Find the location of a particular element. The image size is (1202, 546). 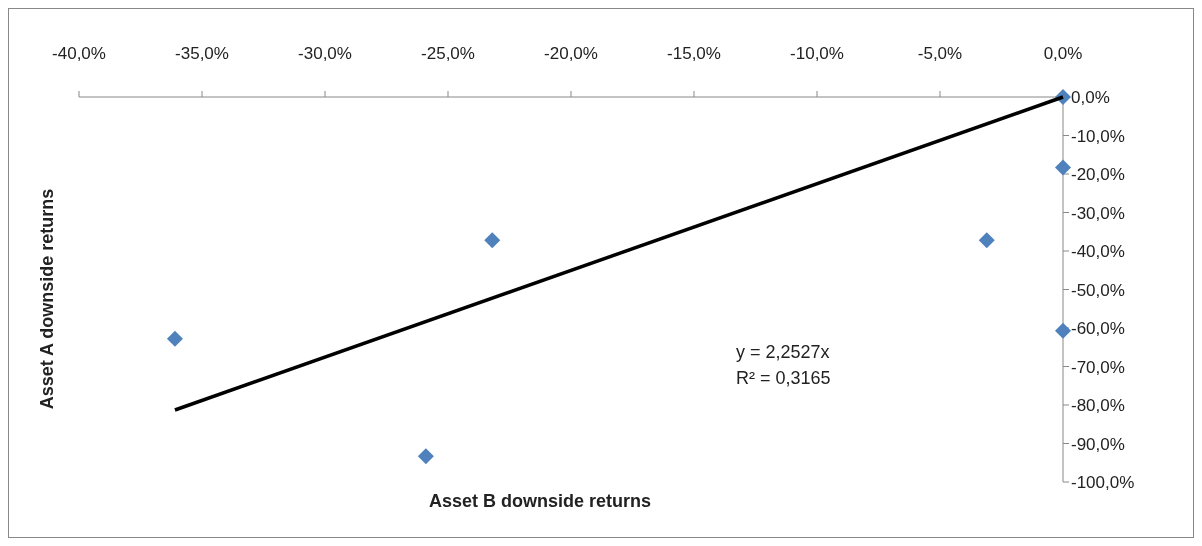

annotation: y = 2,2527x is located at coordinates (783, 352).